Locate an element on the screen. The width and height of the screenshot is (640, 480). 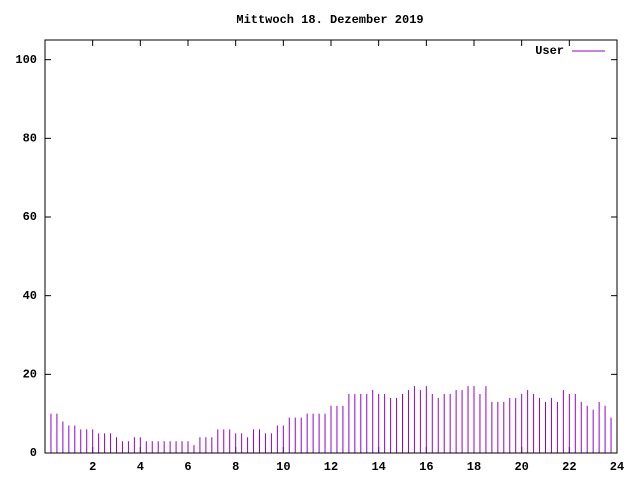
y-tick-label: 20 is located at coordinates (30, 375).